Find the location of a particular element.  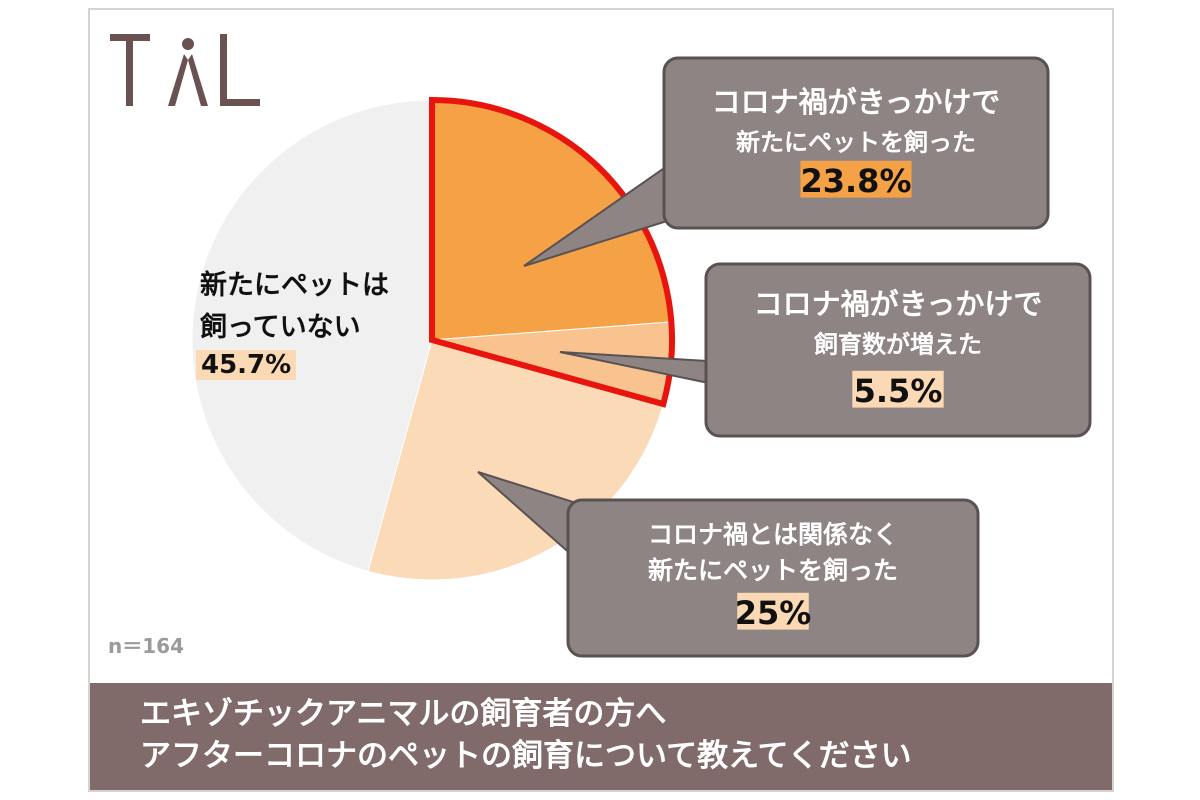

callout-value: 5.5% is located at coordinates (898, 391).